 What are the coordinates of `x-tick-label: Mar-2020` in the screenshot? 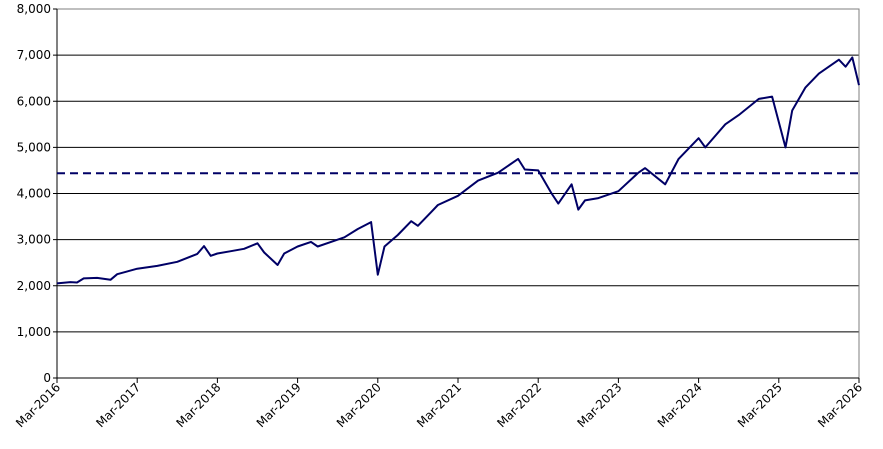 It's located at (359, 405).